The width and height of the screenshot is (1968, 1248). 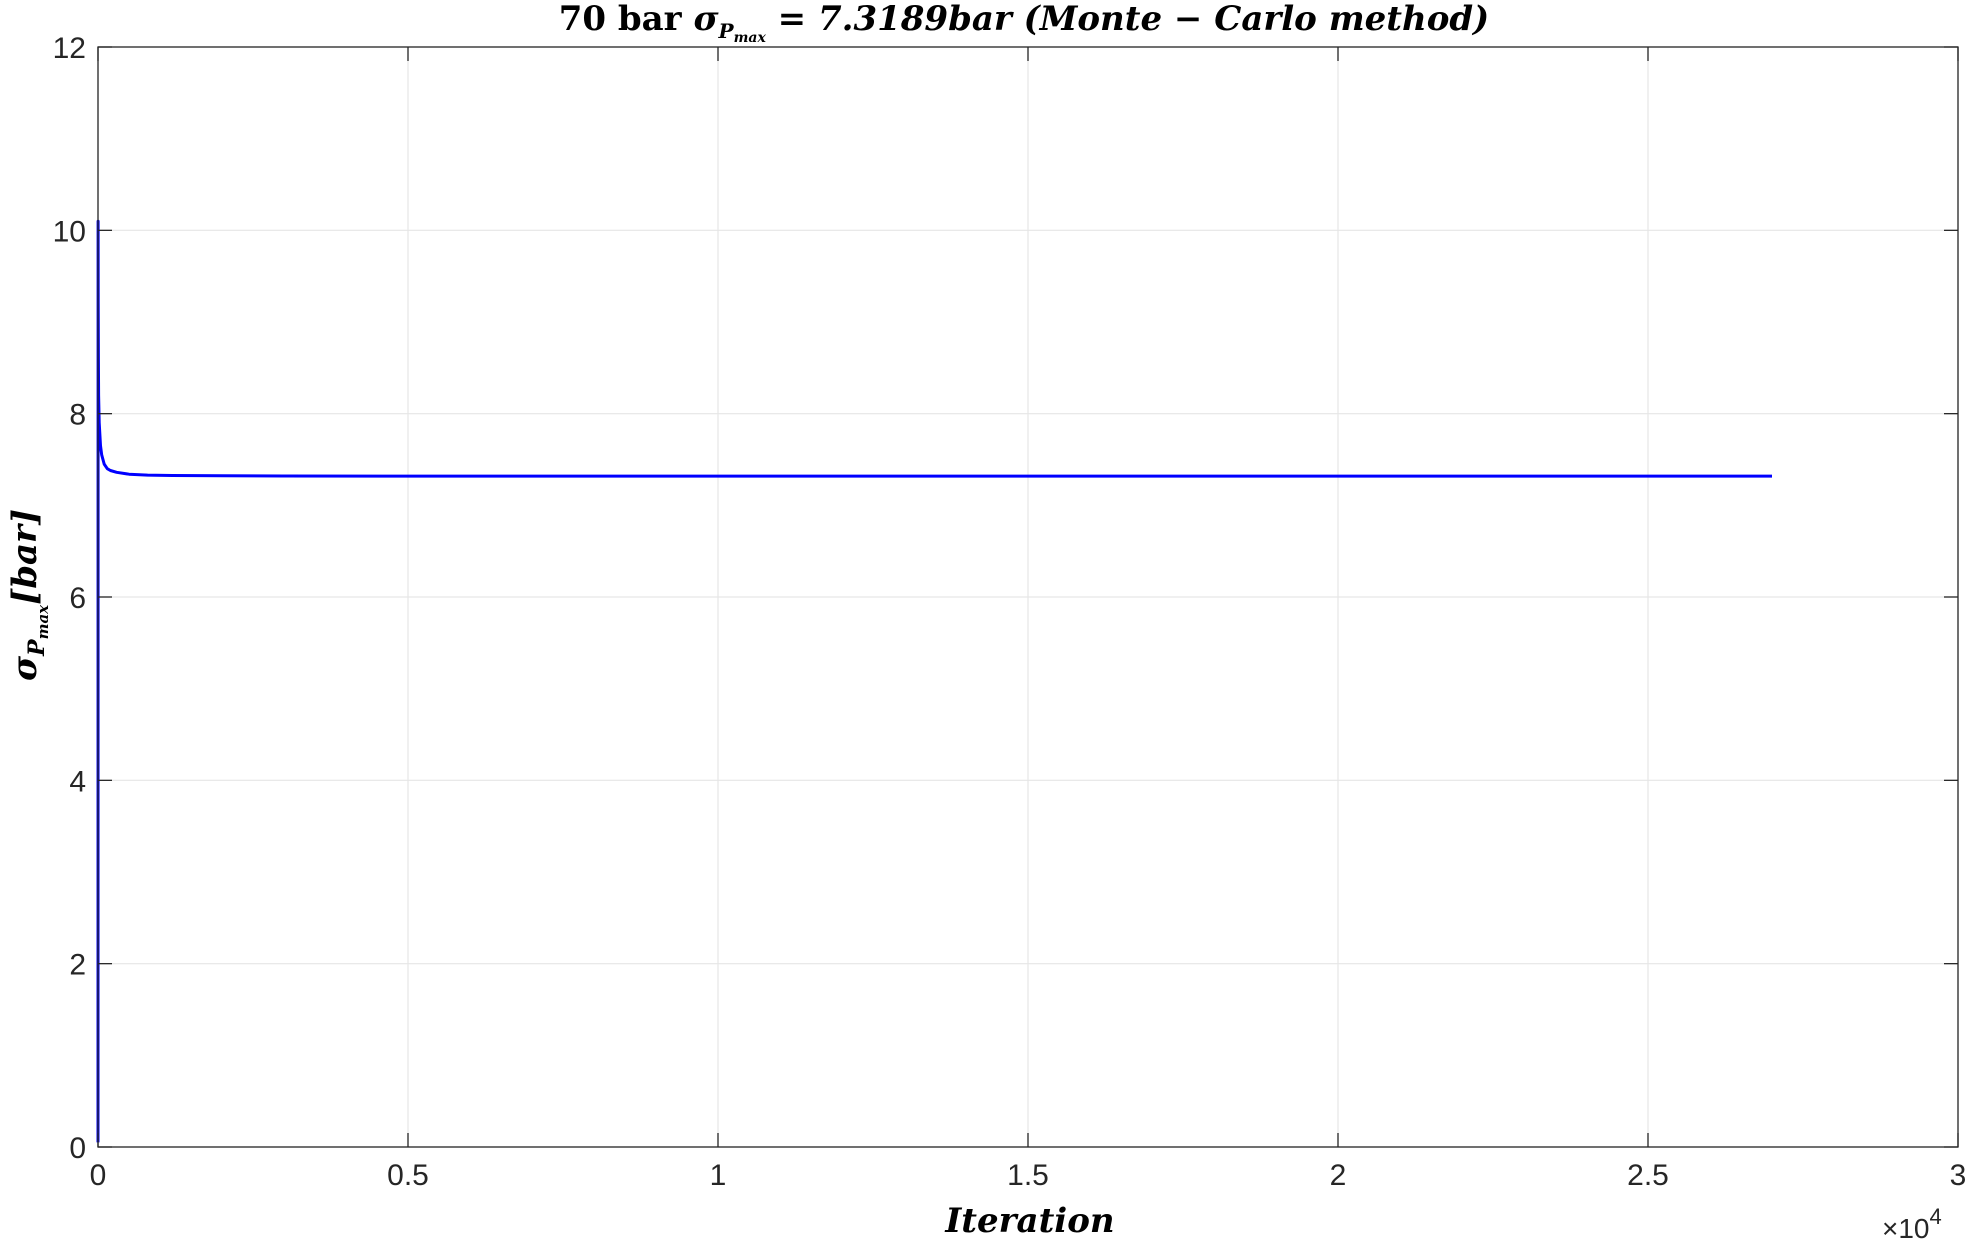 I want to click on title-suffix: = 7.3189bar (Monte − Carlo method), so click(x=1127, y=19).